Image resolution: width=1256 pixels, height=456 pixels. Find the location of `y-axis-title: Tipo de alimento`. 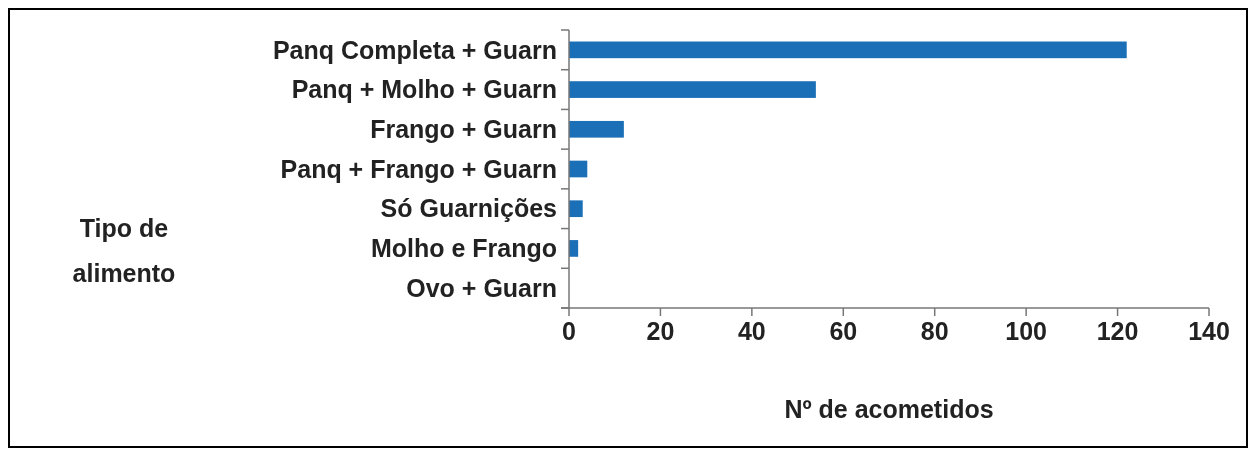

y-axis-title: Tipo de alimento is located at coordinates (124, 250).